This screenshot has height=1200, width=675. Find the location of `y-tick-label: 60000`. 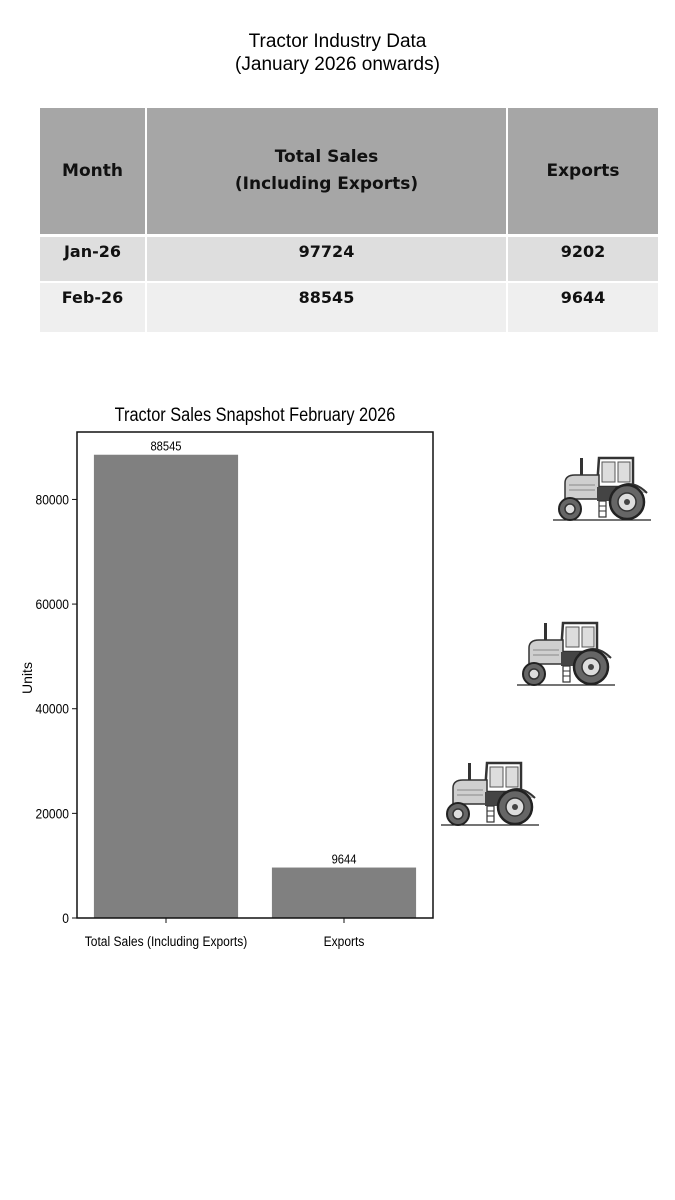

y-tick-label: 60000 is located at coordinates (52, 604).